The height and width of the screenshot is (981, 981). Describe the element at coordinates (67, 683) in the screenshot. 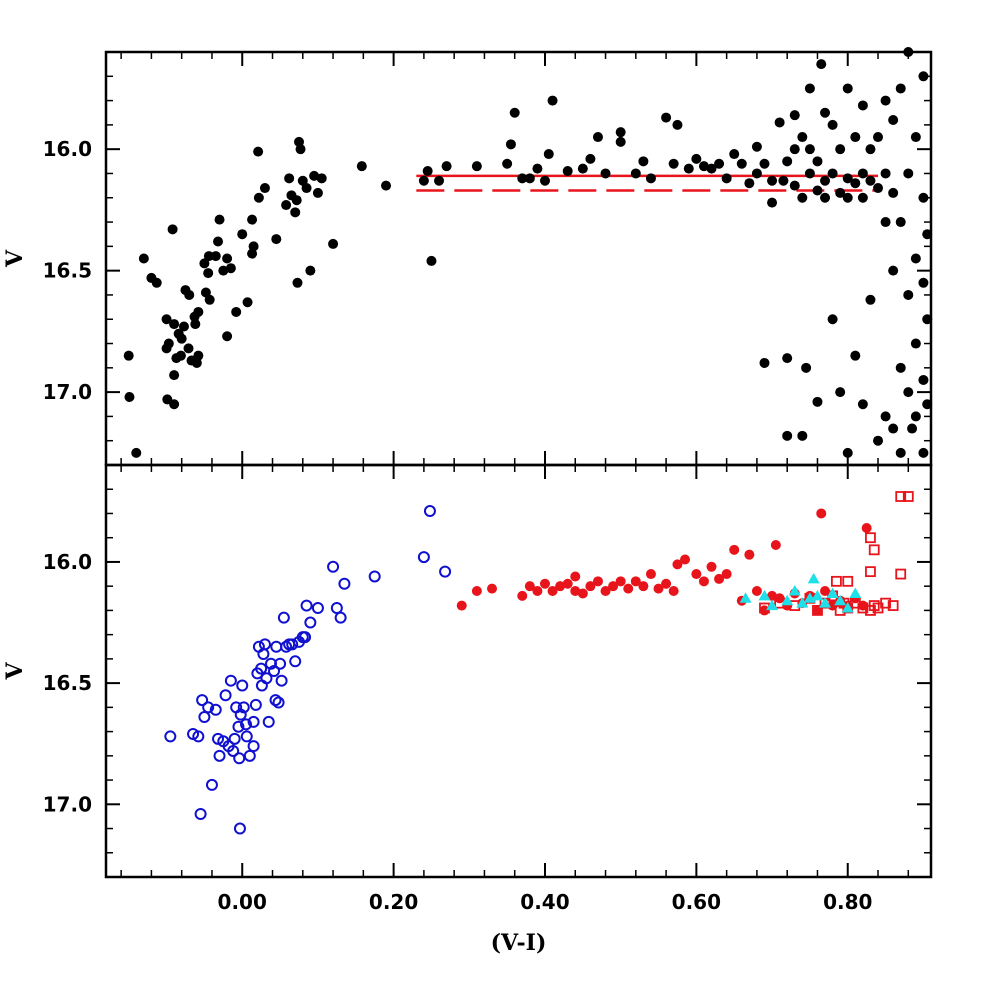

I see `y-tick-label: 16.5` at that location.